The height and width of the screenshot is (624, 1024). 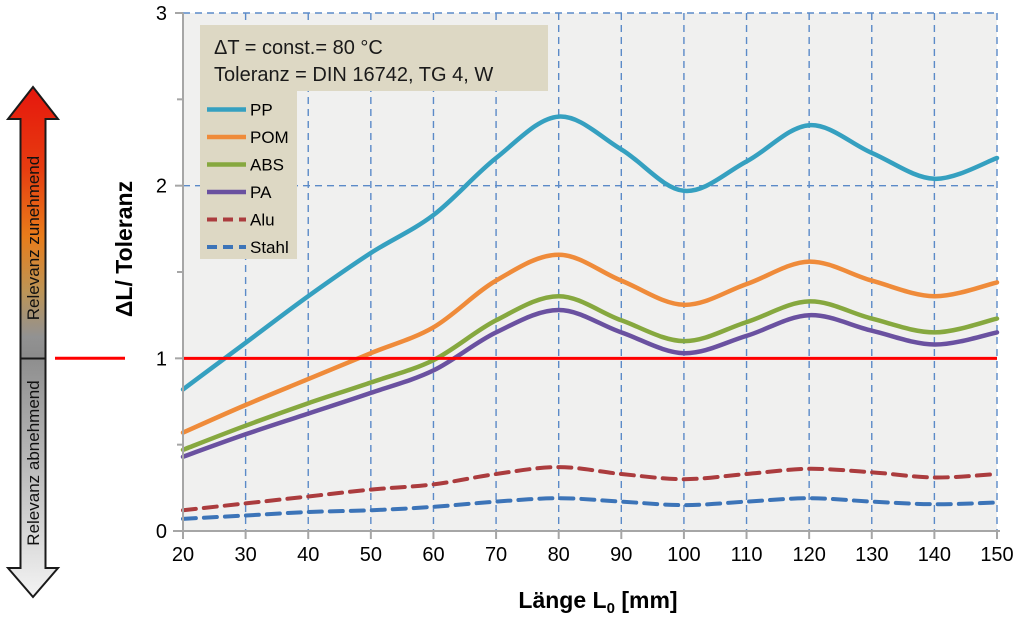 I want to click on legend-label-alu: Alu, so click(x=262, y=220).